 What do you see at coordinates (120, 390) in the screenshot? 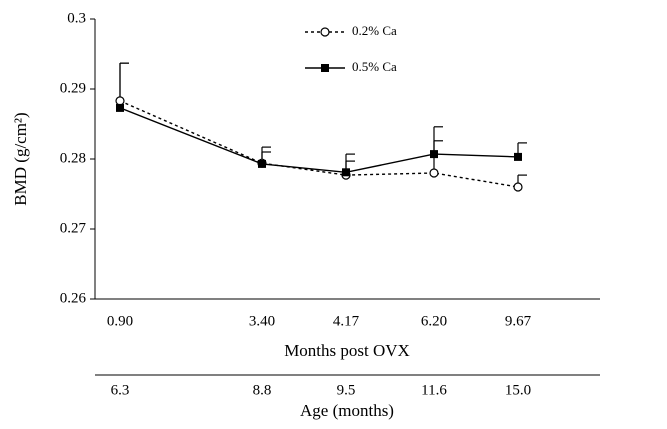
I see `x2-tick-label: 6.3` at bounding box center [120, 390].